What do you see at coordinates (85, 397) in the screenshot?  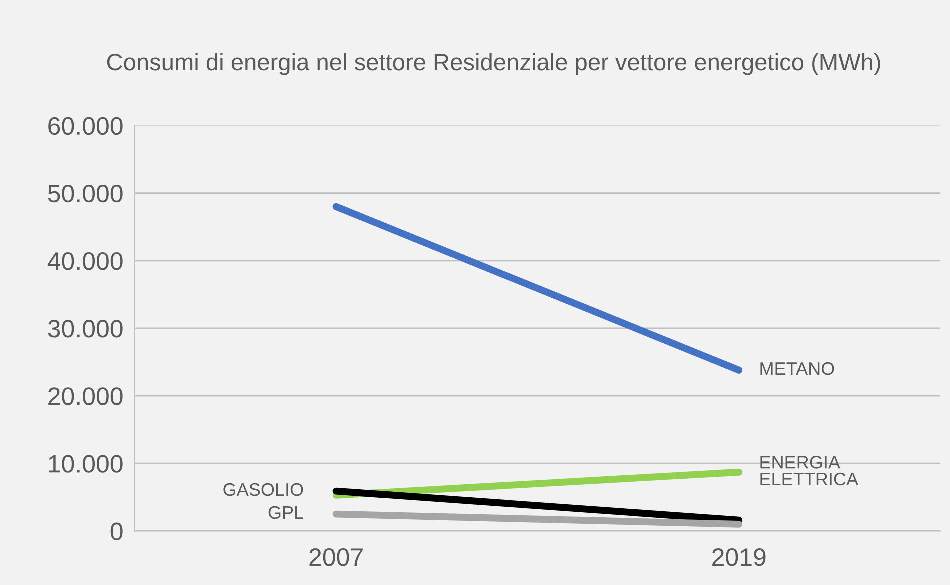 I see `y-tick-label: 20.000` at bounding box center [85, 397].